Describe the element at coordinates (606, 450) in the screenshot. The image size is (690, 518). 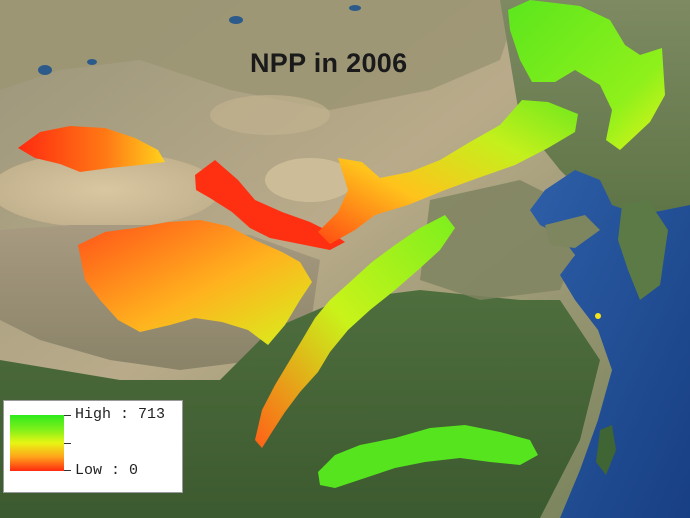
I see `taiwan-island` at that location.